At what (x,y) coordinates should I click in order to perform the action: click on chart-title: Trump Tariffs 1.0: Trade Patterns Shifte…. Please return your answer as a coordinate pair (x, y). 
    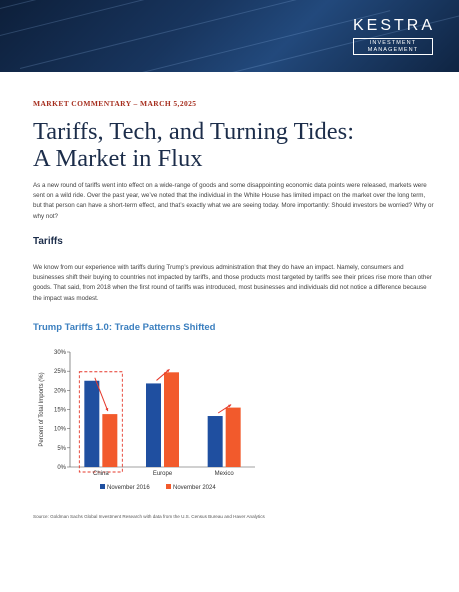
    Looking at the image, I should click on (124, 327).